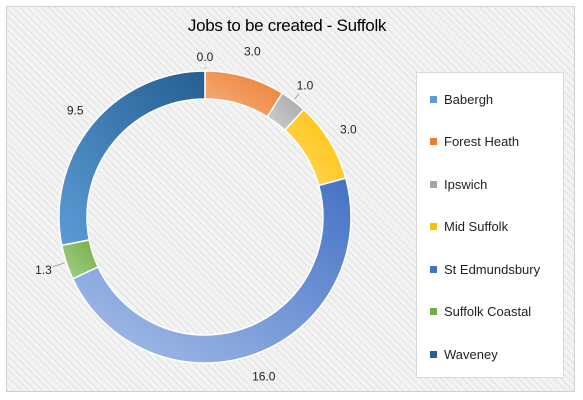 The width and height of the screenshot is (583, 400). Describe the element at coordinates (43, 270) in the screenshot. I see `data-label-suffolk-coastal: 1.3` at that location.